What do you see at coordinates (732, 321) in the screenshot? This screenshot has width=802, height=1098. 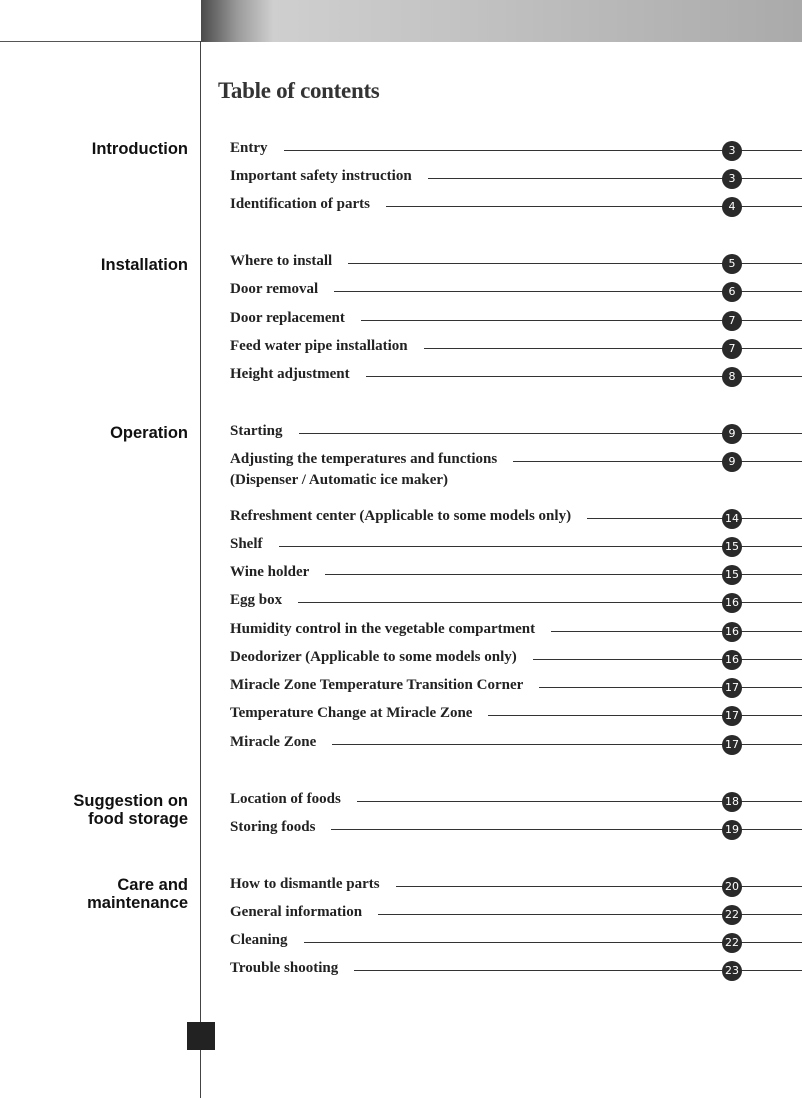 I see `page-number-badge: 7` at bounding box center [732, 321].